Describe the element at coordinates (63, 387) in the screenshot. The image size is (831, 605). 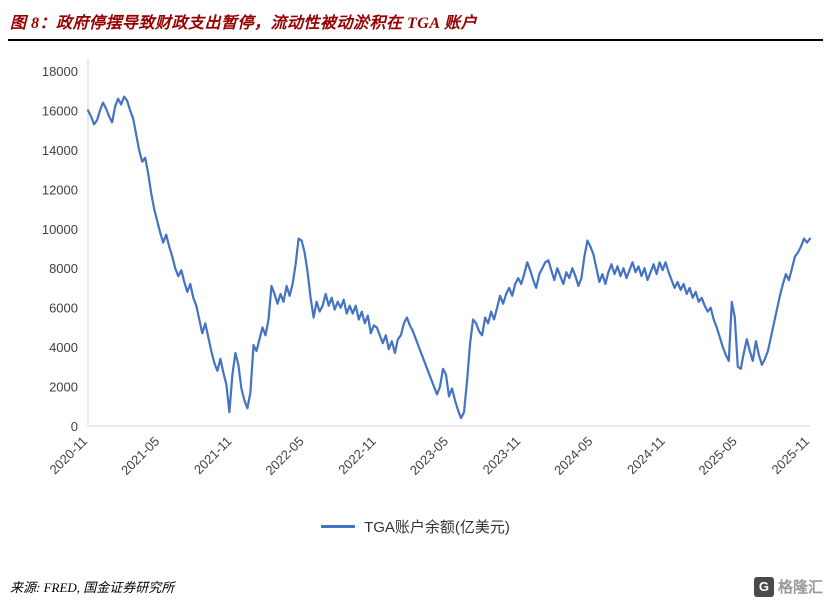
I see `y-axis-tick-label: 2000` at that location.